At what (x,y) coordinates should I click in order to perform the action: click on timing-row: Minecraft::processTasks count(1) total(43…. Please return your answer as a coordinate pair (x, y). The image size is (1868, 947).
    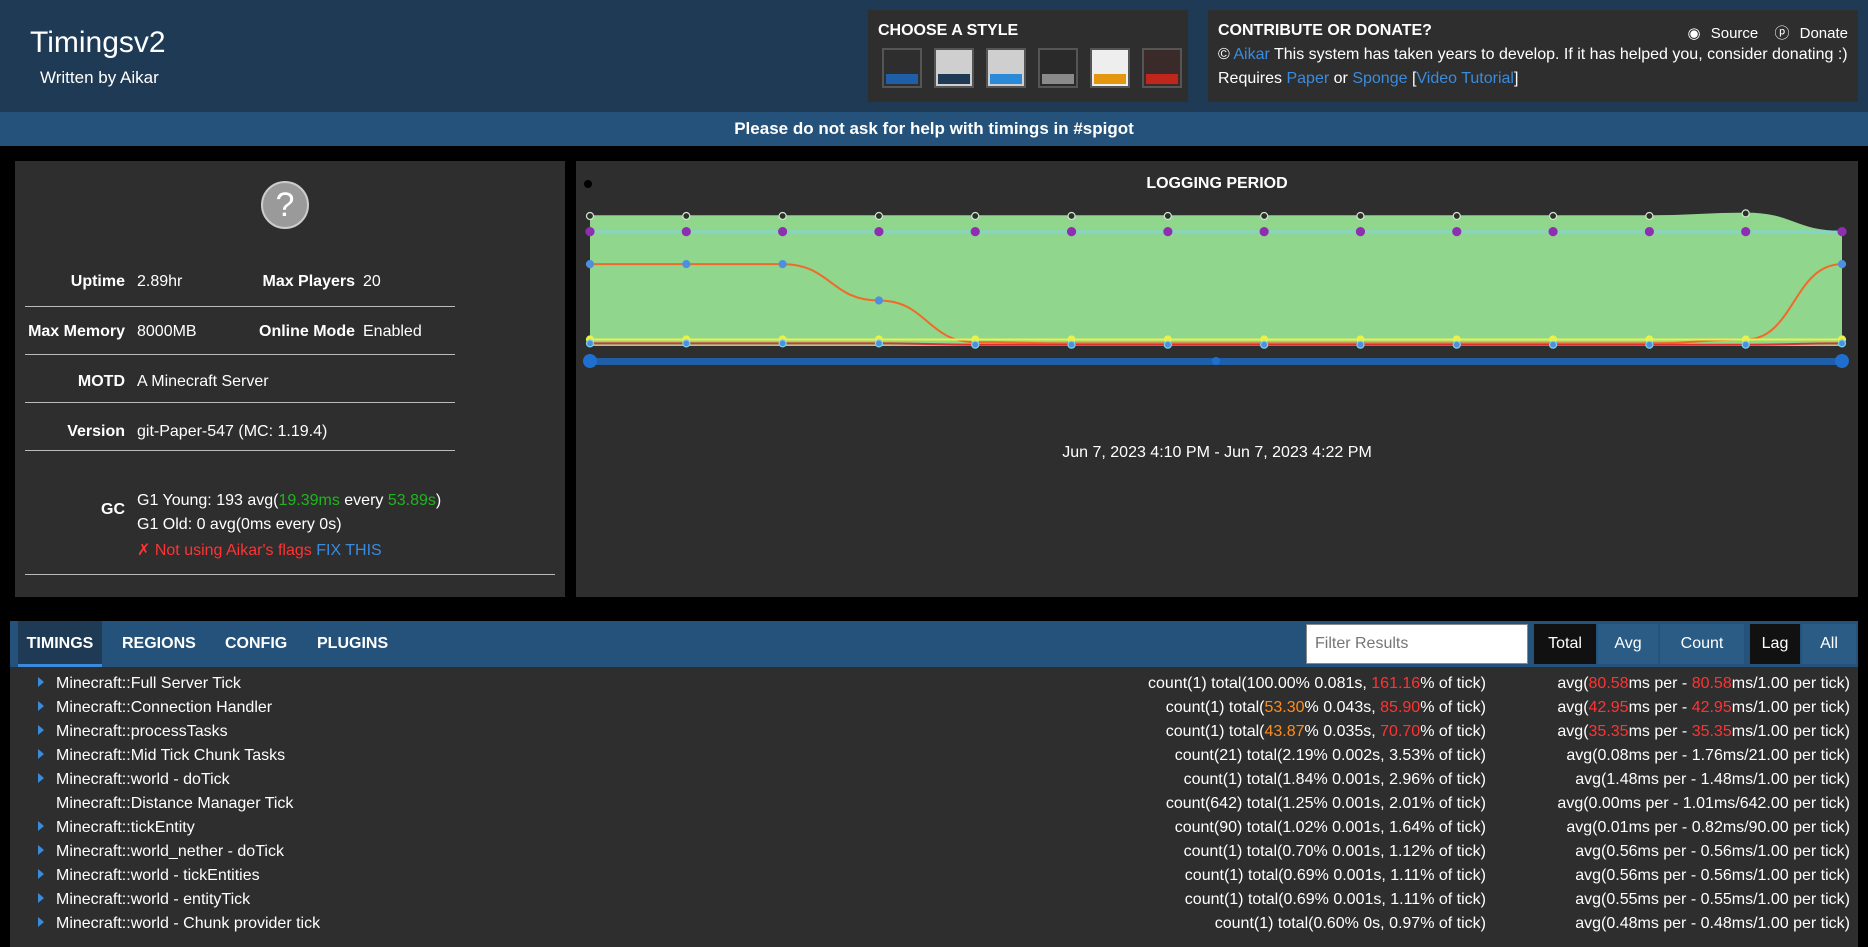
    Looking at the image, I should click on (934, 733).